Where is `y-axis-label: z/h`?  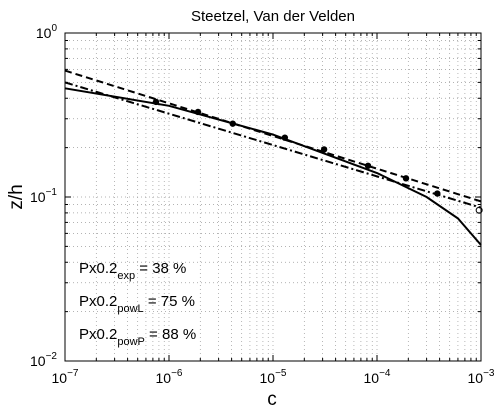
y-axis-label: z/h is located at coordinates (16, 196).